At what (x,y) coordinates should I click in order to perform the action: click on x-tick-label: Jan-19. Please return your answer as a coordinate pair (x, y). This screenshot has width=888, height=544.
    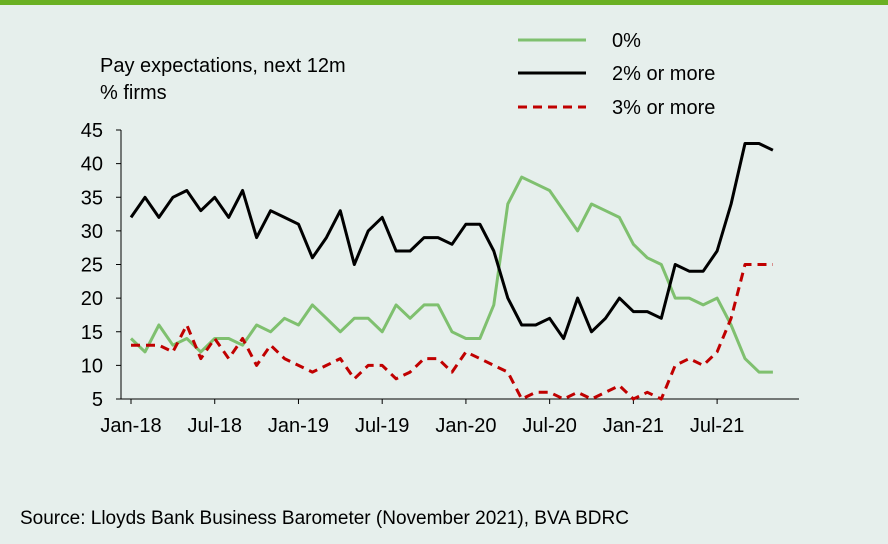
    Looking at the image, I should click on (298, 426).